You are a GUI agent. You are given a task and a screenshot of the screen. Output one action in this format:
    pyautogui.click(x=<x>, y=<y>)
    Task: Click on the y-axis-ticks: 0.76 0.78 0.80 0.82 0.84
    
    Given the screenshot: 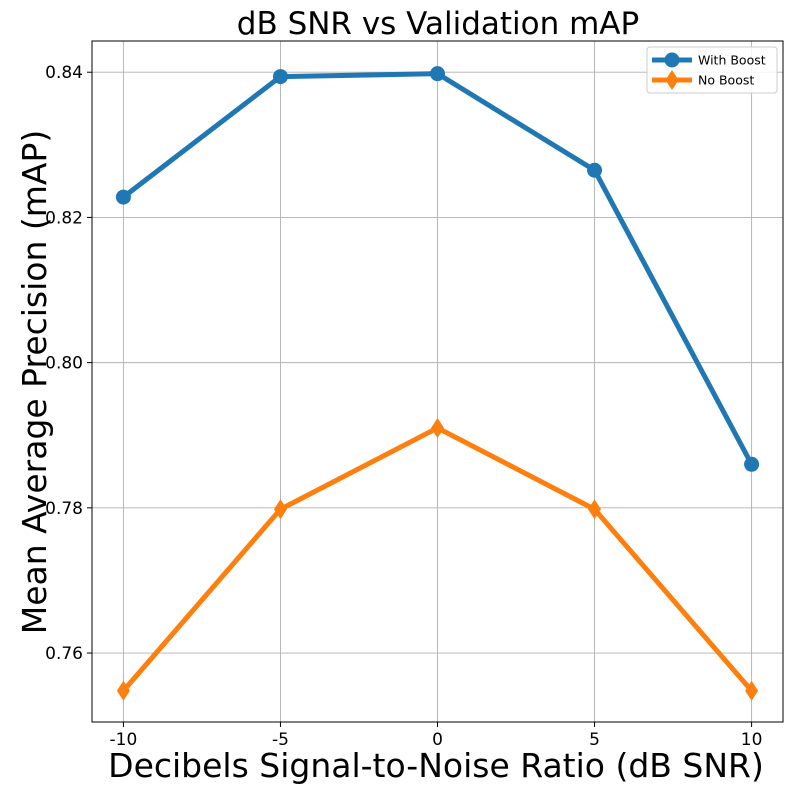 What is the action you would take?
    pyautogui.click(x=68, y=363)
    